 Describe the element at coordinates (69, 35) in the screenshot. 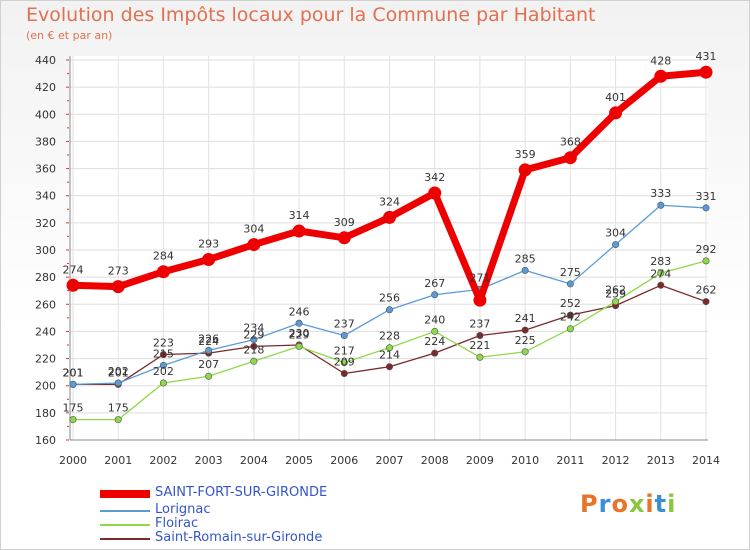

I see `chart-subtitle: (en € et par an)` at that location.